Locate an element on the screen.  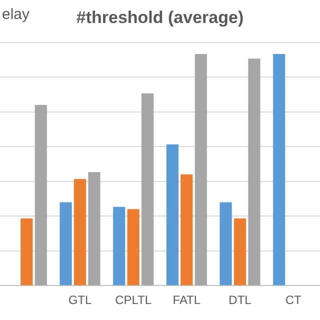
text: elay is located at coordinates (16, 14).